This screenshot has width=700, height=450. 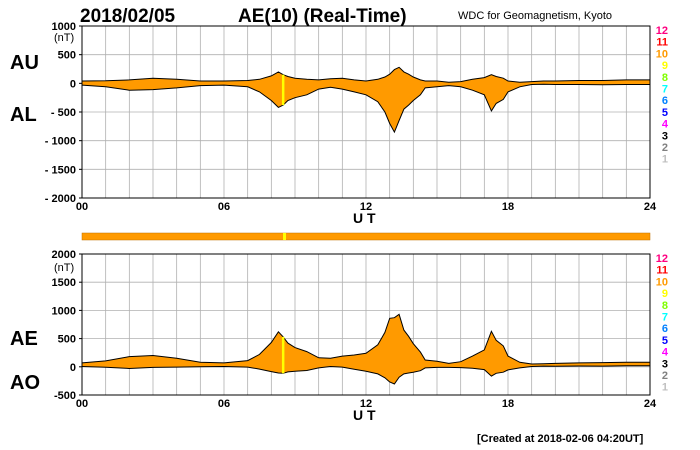 I want to click on bottom-ytick-label: 500, so click(x=67, y=340).